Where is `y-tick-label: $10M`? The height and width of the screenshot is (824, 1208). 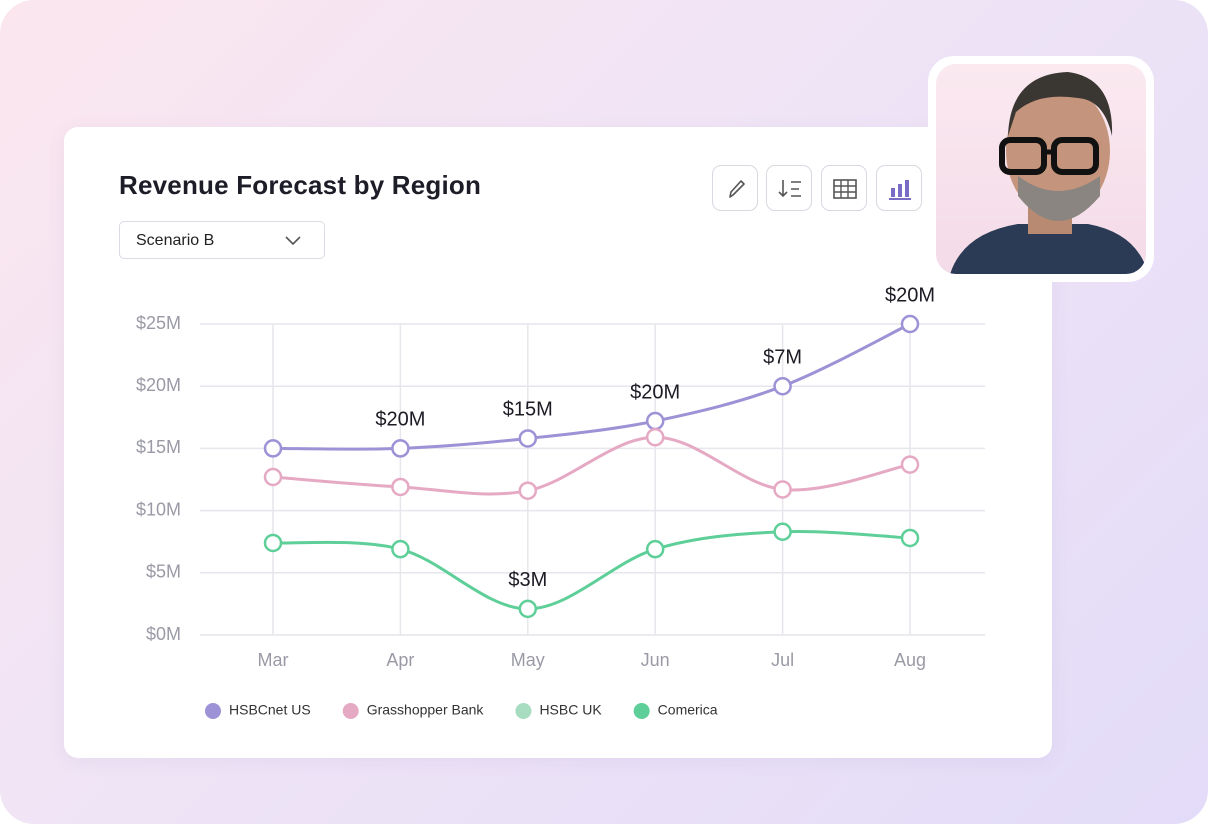
y-tick-label: $10M is located at coordinates (158, 509).